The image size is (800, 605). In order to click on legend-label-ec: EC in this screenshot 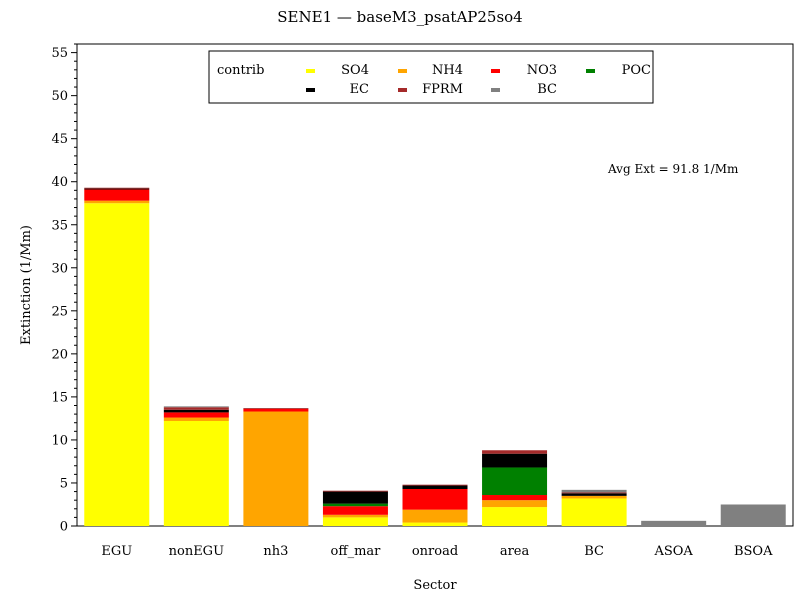, I will do `click(359, 89)`.